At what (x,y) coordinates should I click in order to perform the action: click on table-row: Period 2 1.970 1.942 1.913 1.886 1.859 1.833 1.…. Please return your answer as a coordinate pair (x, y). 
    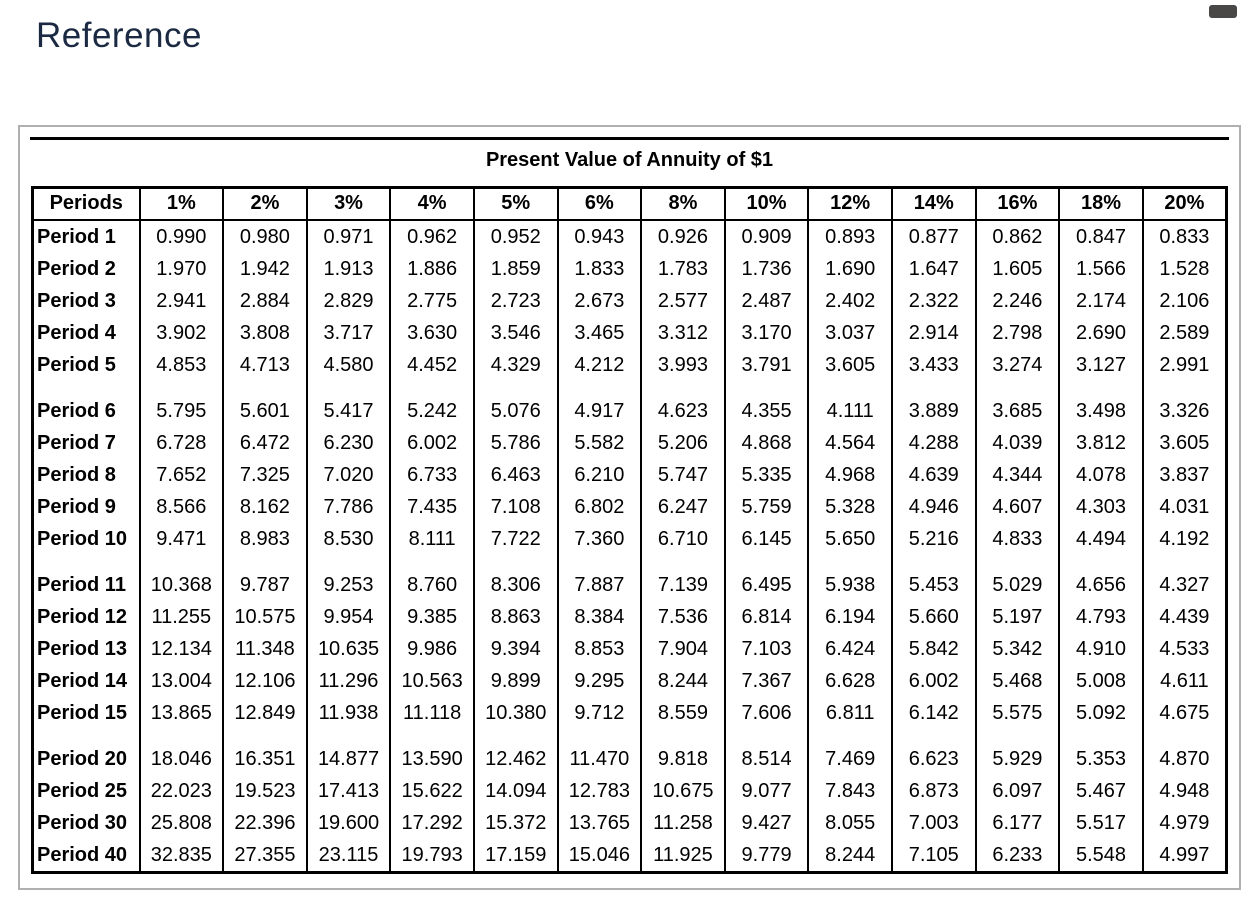
    Looking at the image, I should click on (629, 269).